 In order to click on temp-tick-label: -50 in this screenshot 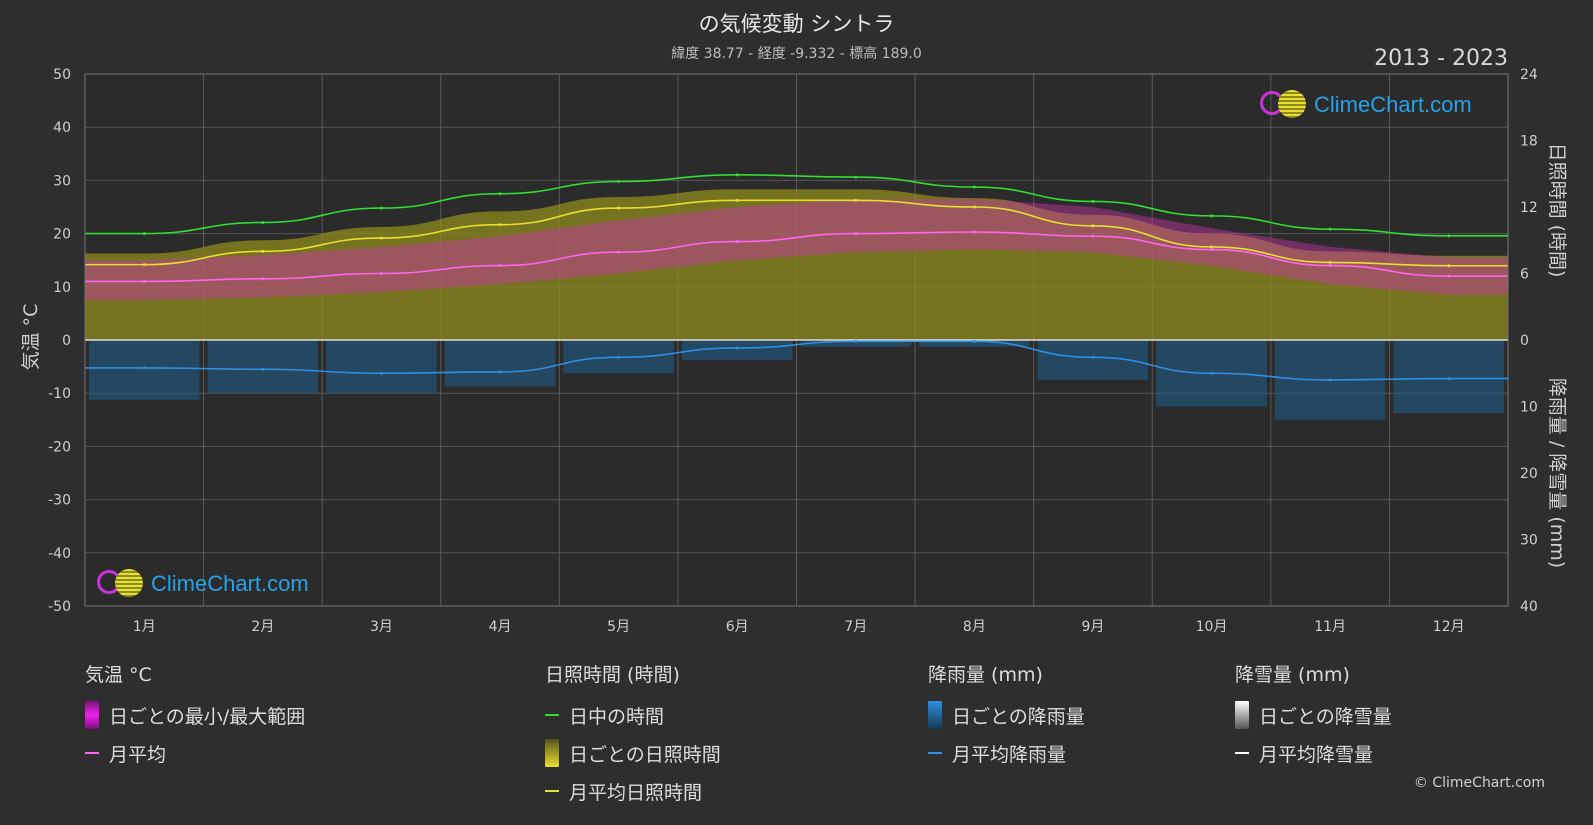, I will do `click(59, 607)`.